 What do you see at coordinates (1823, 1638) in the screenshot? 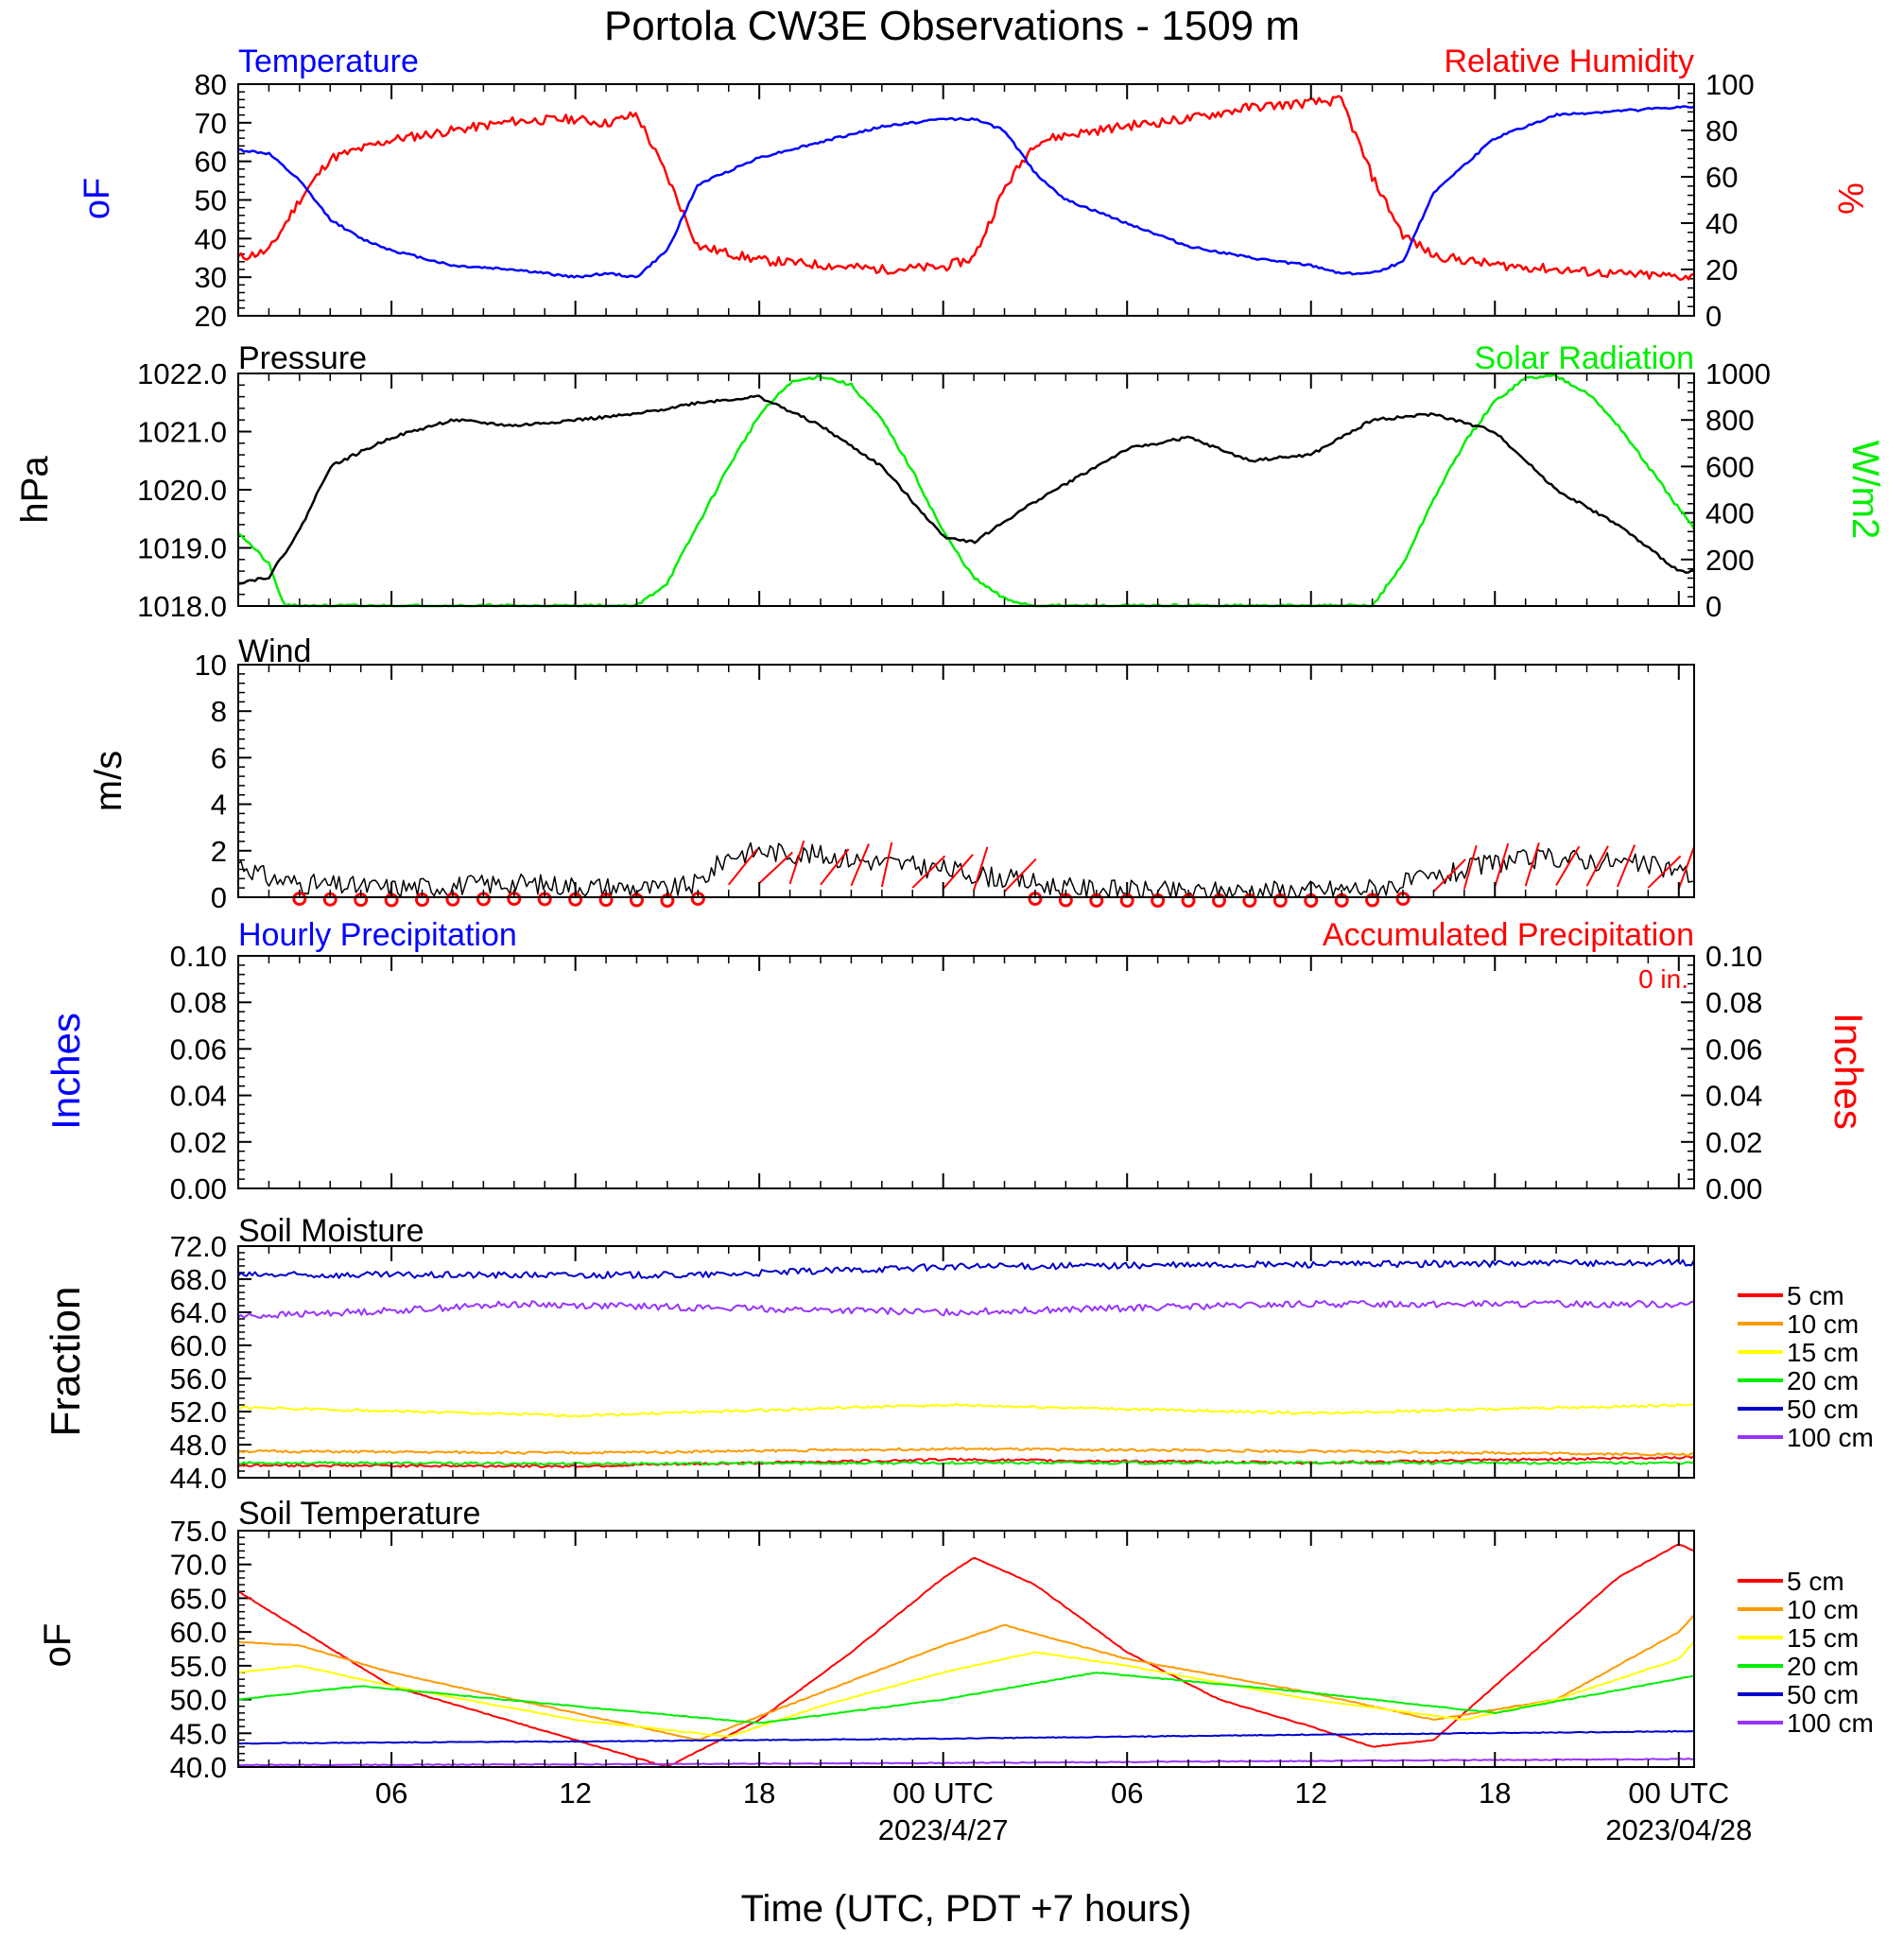
I see `legend-label: 15 cm` at bounding box center [1823, 1638].